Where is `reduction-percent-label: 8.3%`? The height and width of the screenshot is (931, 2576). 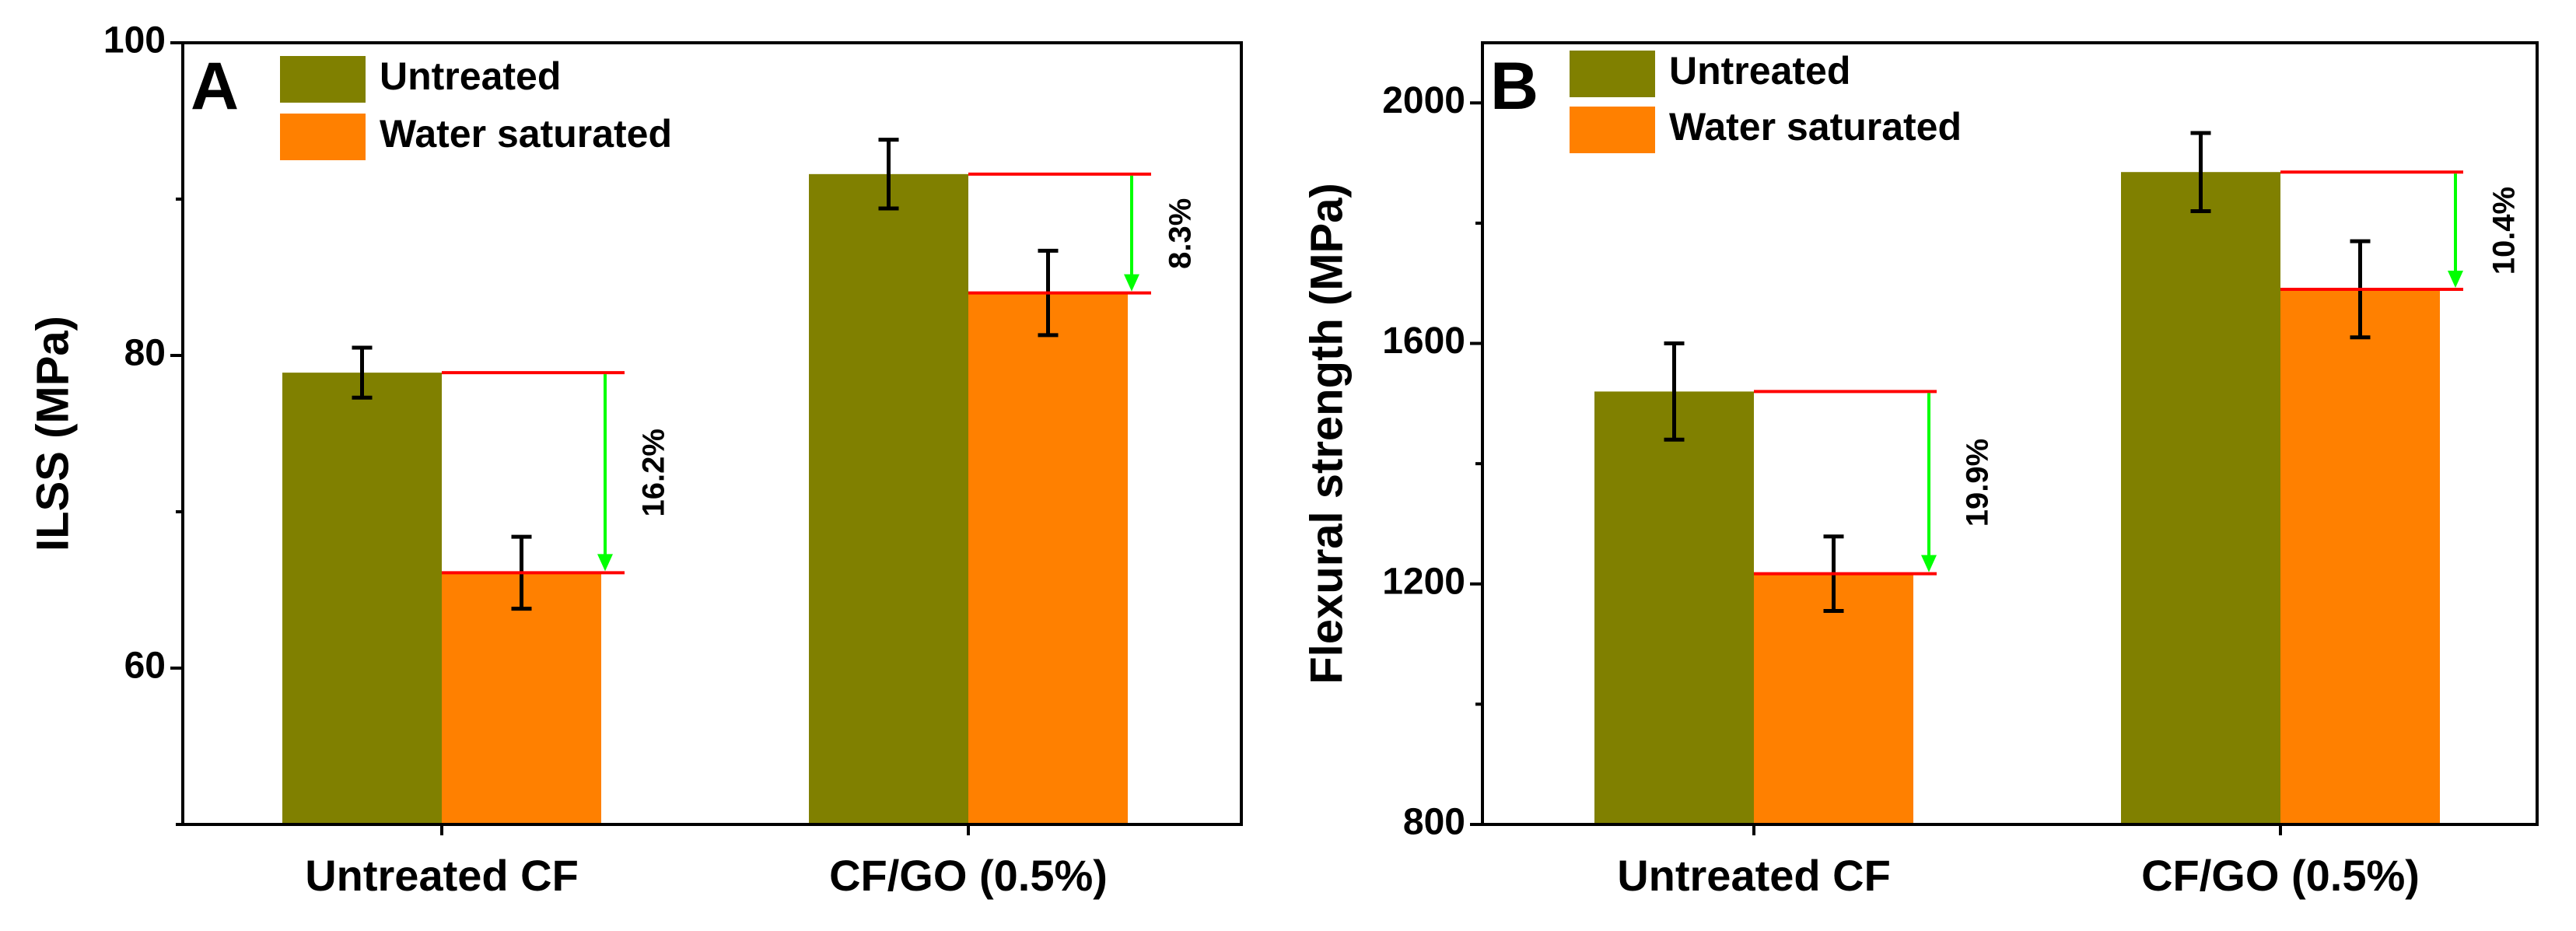 reduction-percent-label: 8.3% is located at coordinates (1181, 233).